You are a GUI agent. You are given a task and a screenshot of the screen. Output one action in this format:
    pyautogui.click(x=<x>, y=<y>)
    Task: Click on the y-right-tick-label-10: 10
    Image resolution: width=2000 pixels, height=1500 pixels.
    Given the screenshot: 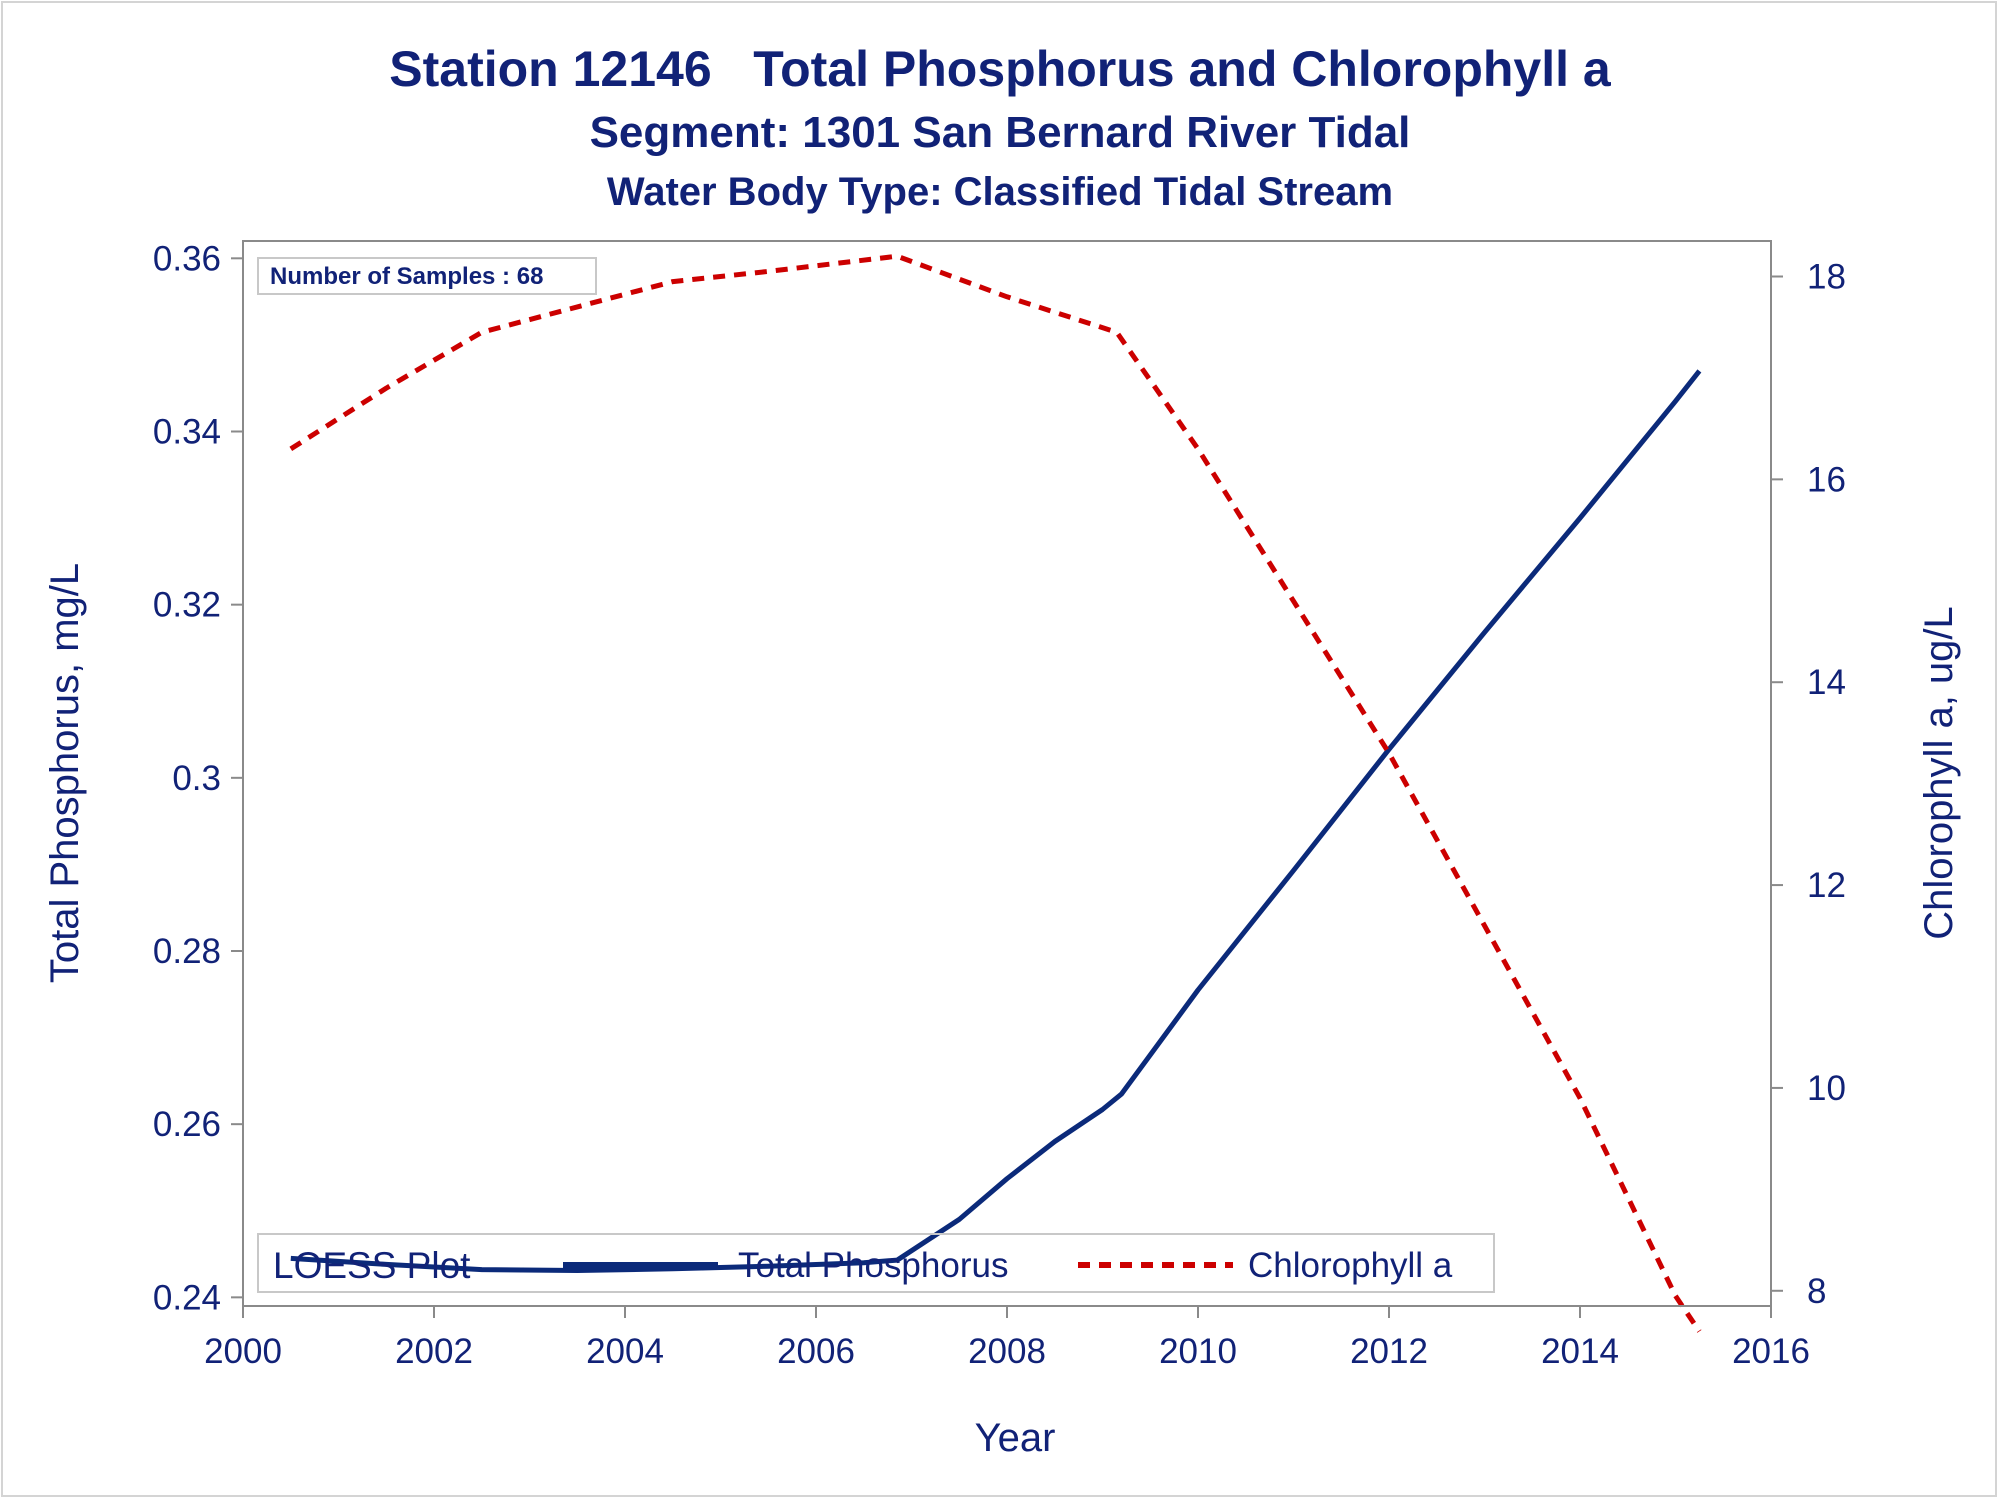 What is the action you would take?
    pyautogui.click(x=1826, y=1088)
    